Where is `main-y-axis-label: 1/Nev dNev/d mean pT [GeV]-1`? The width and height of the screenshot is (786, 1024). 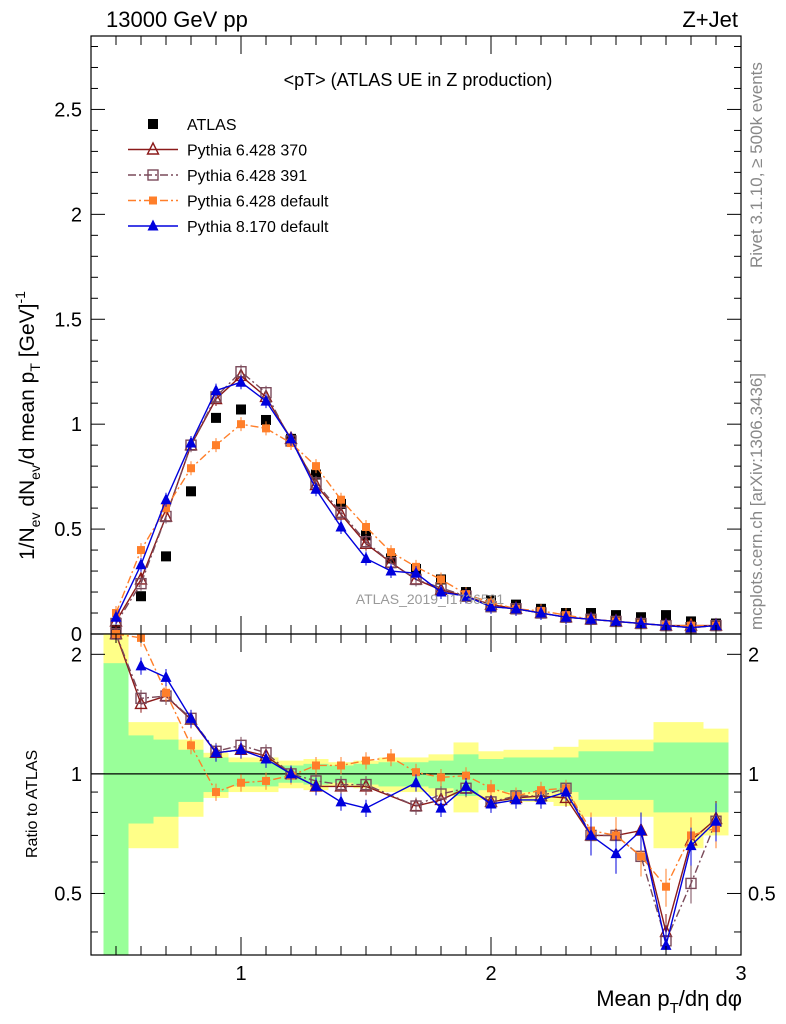 main-y-axis-label: 1/Nev dNev/d mean pT [GeV]-1 is located at coordinates (27, 425).